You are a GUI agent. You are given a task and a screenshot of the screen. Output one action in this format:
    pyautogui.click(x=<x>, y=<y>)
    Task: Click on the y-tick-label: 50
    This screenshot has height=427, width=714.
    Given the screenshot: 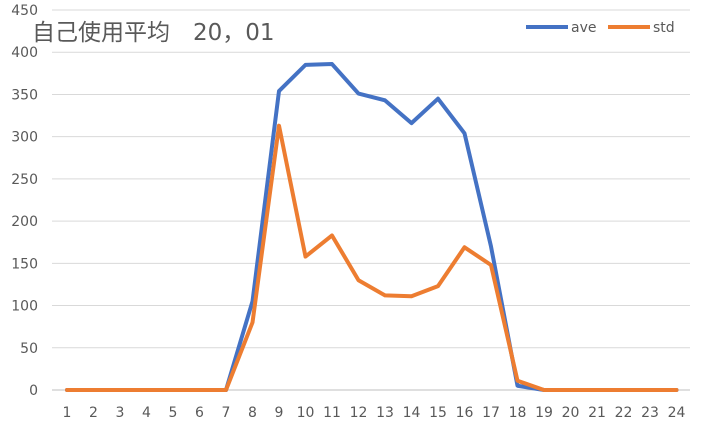 What is the action you would take?
    pyautogui.click(x=29, y=349)
    